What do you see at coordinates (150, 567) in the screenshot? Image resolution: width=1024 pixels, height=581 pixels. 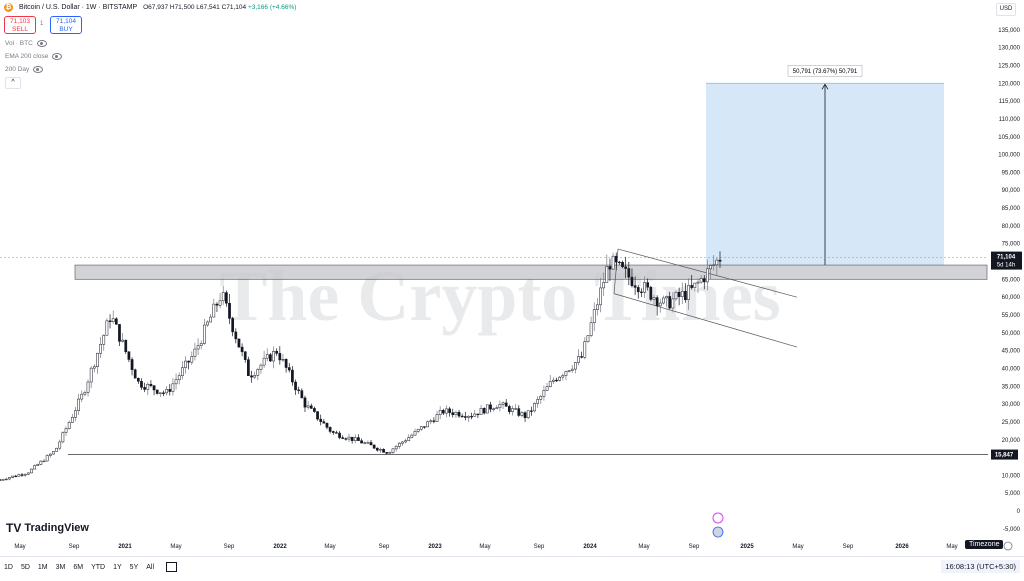 I see `timeframe-all: All` at bounding box center [150, 567].